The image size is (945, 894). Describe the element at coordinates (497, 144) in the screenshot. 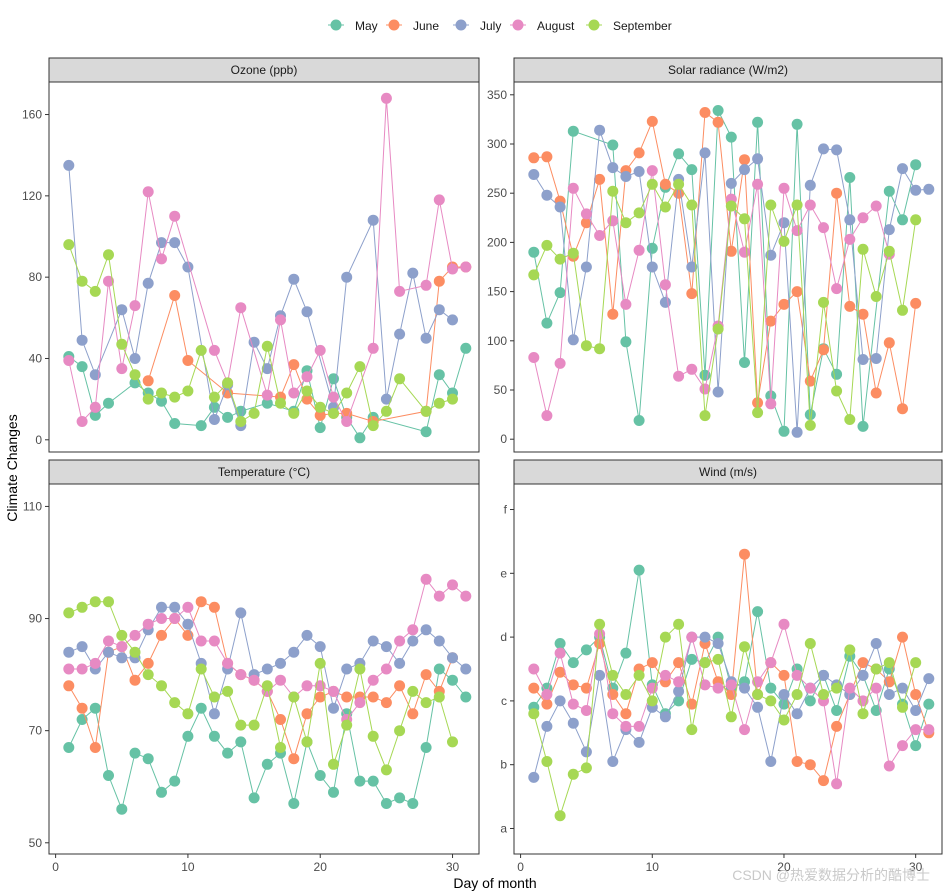

I see `y-tick-label: 300` at that location.